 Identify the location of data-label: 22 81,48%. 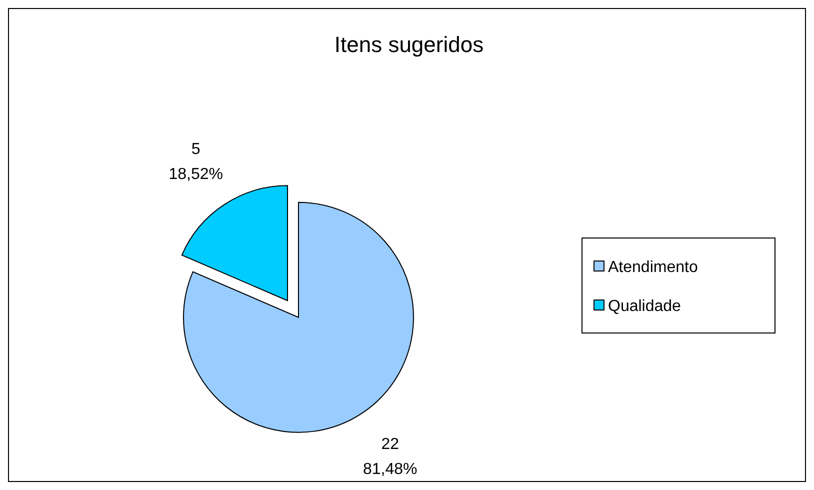
(390, 457).